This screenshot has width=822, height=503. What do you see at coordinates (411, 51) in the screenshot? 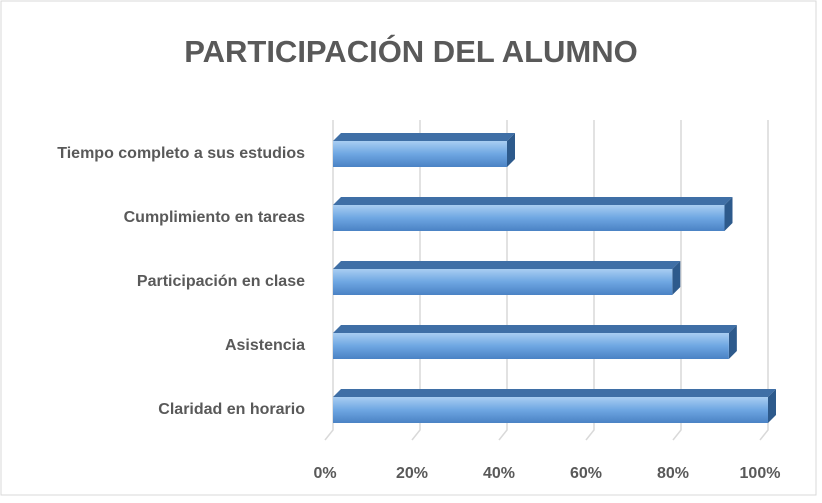
I see `chart-title: PARTICIPACIÓN DEL ALUMNO` at bounding box center [411, 51].